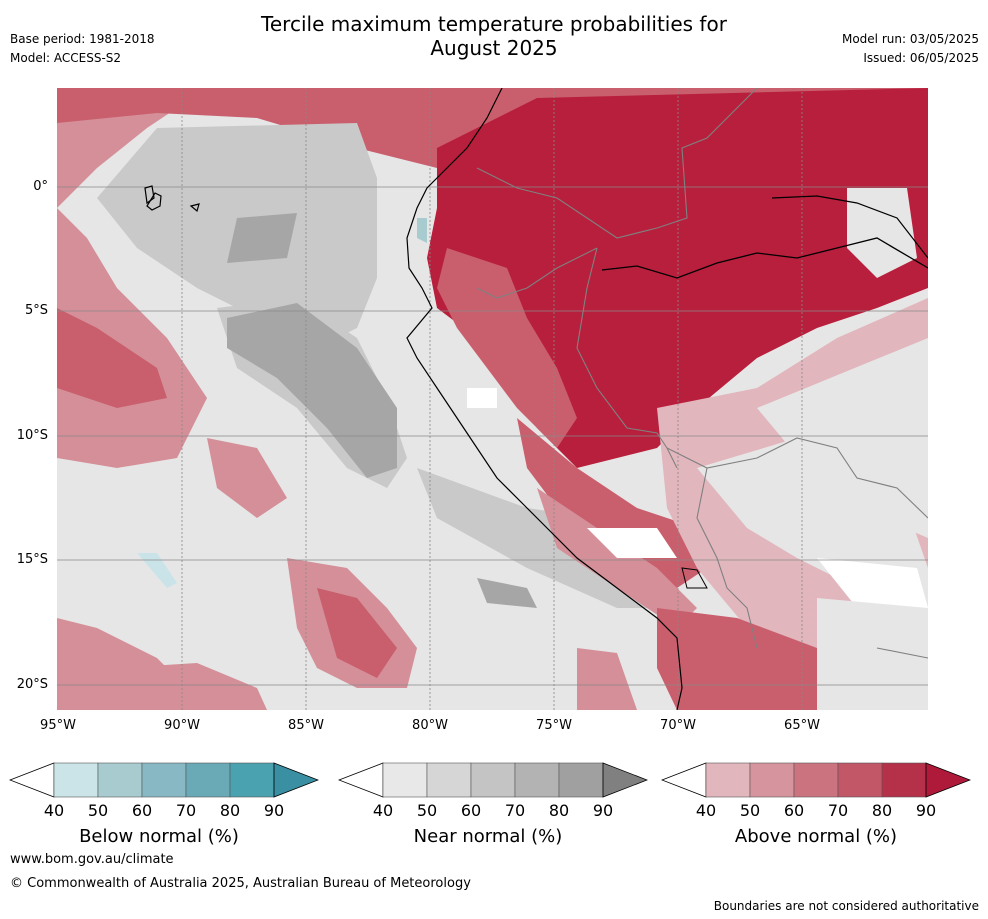 This screenshot has width=988, height=919. Describe the element at coordinates (172, 199) in the screenshot. I see `galapagos-islands` at that location.